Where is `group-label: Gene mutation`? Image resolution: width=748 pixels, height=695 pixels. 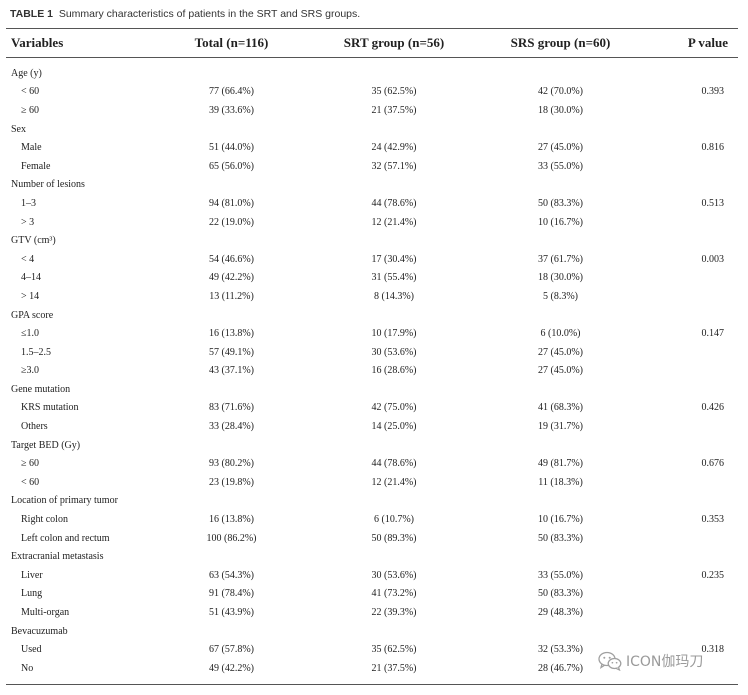 group-label: Gene mutation is located at coordinates (41, 389).